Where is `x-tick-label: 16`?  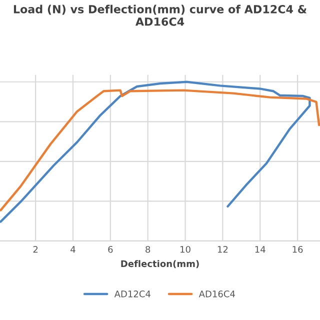
x-tick-label: 16 is located at coordinates (297, 249).